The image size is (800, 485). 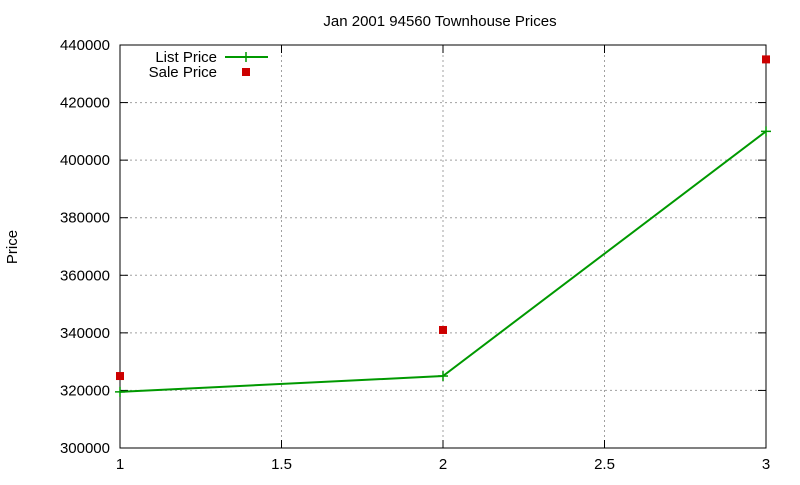 What do you see at coordinates (281, 464) in the screenshot?
I see `x-tick-label: 1.5` at bounding box center [281, 464].